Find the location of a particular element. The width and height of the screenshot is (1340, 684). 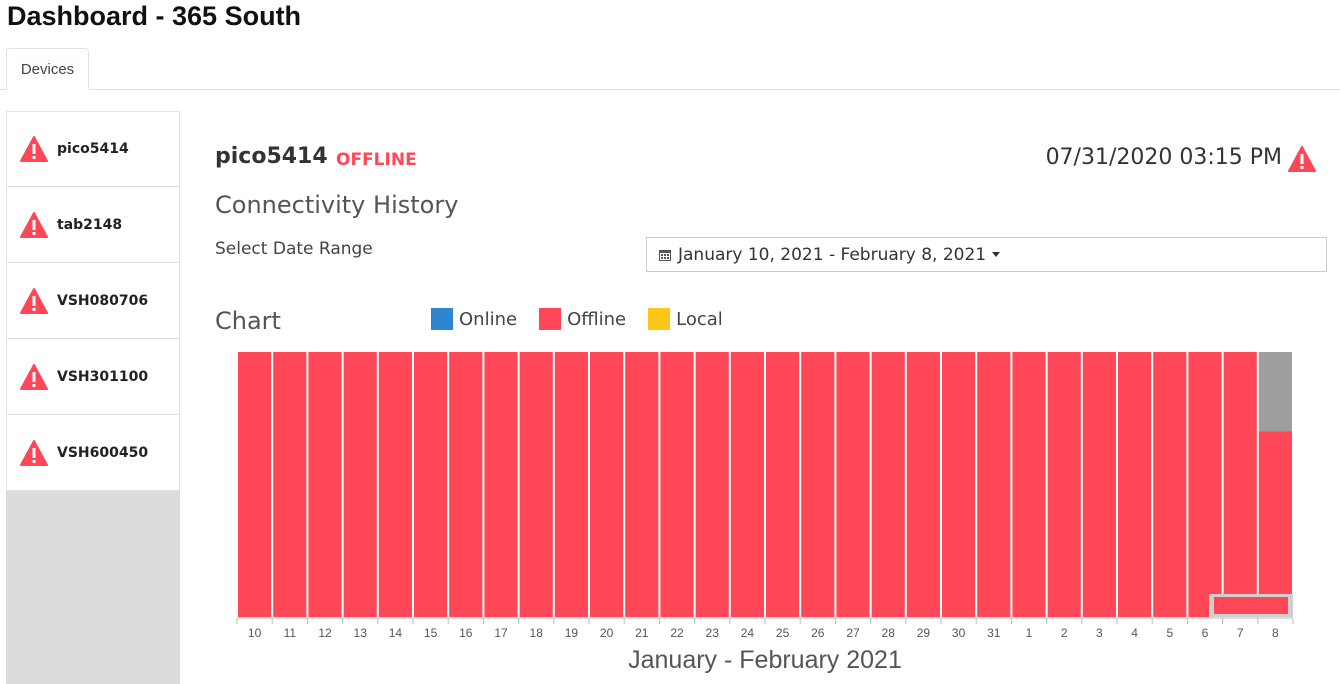

chart-legend: Online Offline Local is located at coordinates (588, 319).